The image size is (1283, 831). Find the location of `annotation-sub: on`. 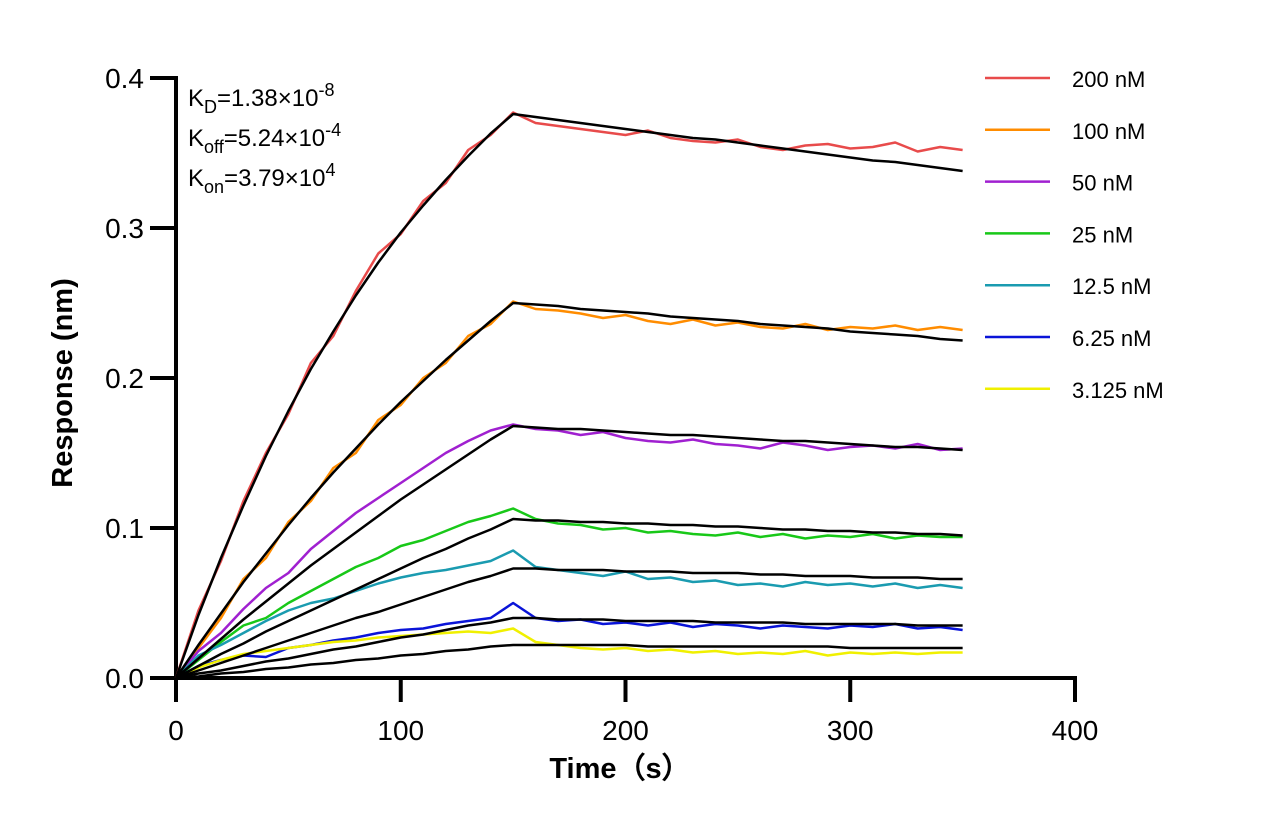

annotation-sub: on is located at coordinates (214, 187).